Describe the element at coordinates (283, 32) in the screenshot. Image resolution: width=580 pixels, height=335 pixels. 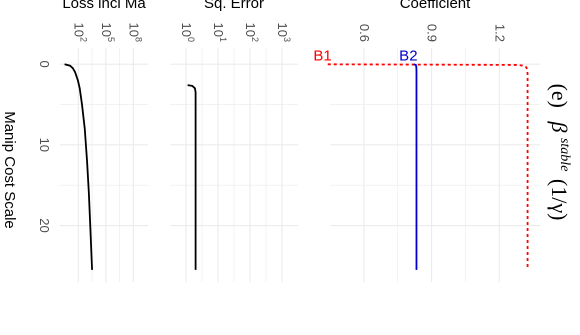
I see `y-tick-label: 10³` at that location.